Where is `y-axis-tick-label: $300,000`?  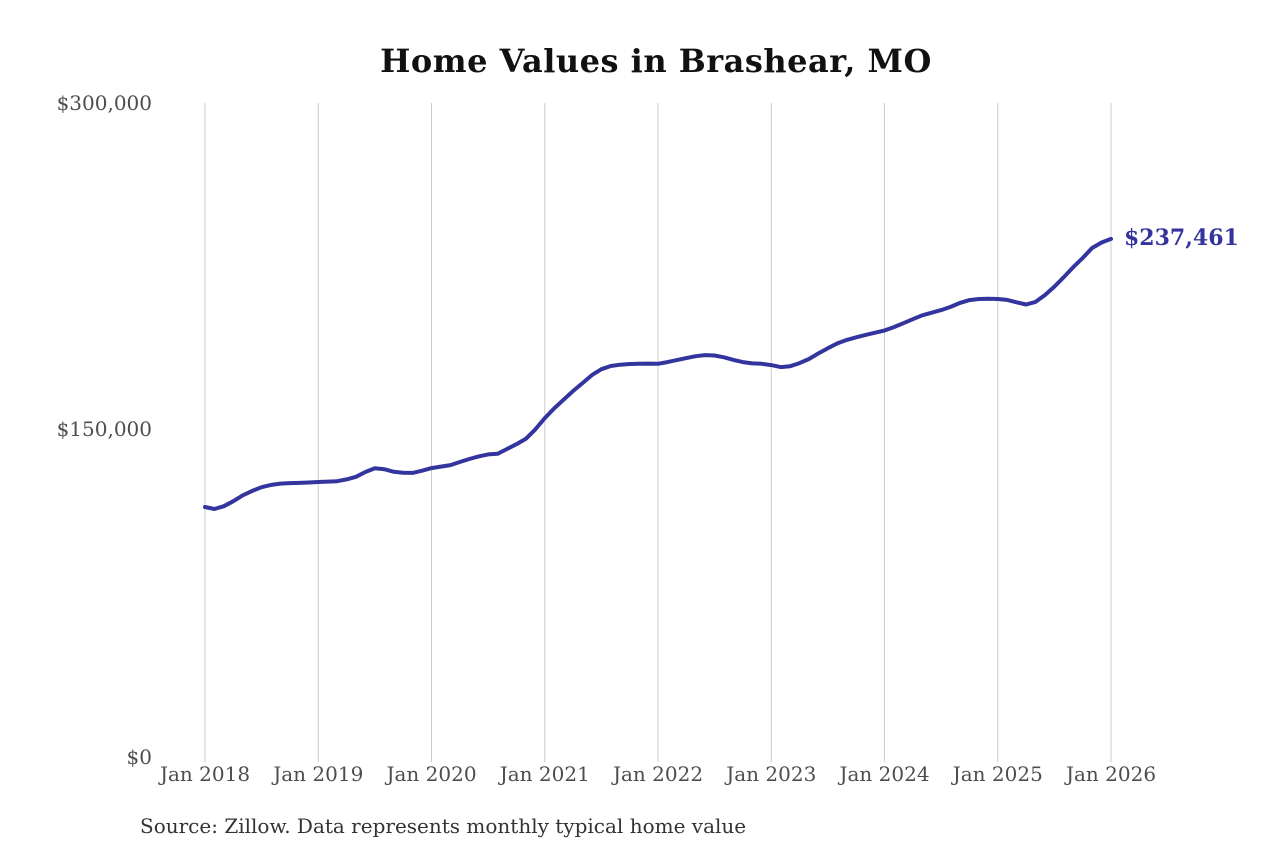 y-axis-tick-label: $300,000 is located at coordinates (104, 103).